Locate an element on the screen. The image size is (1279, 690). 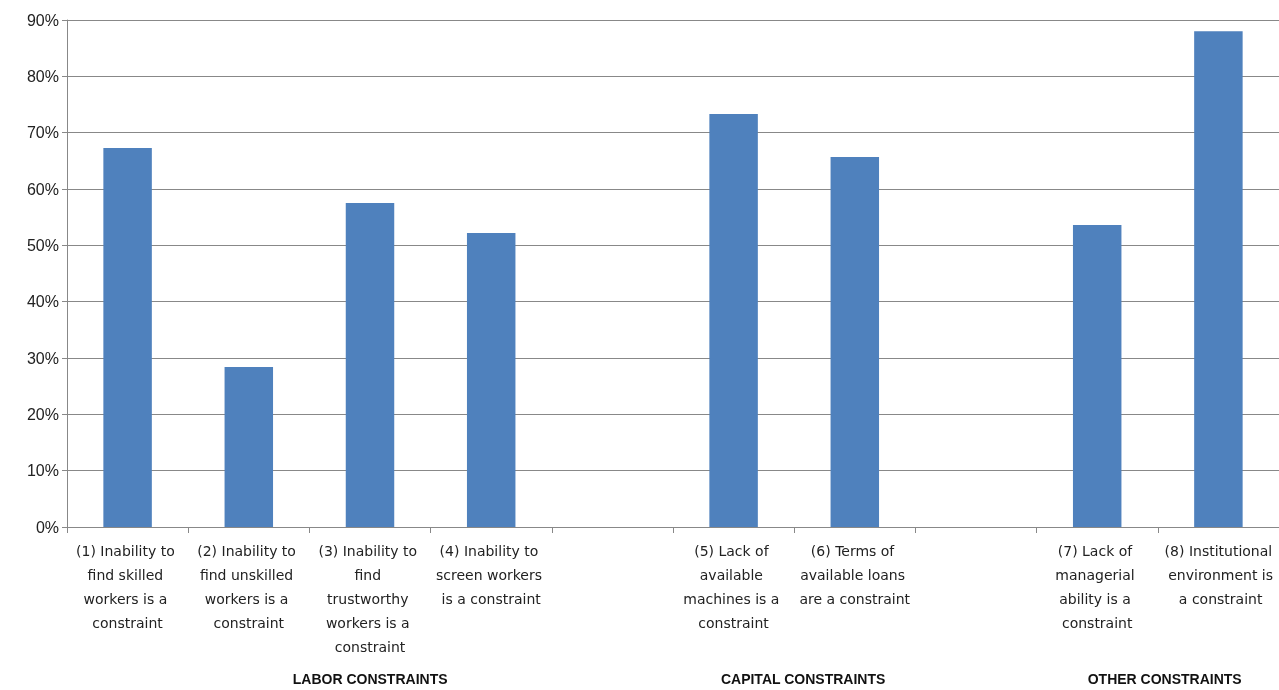
y-tick-label: 90% is located at coordinates (42, 20).